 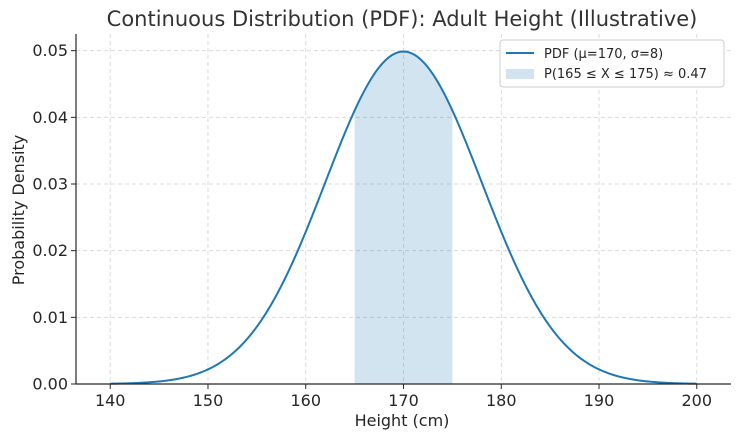 I want to click on shaded-probability-region, so click(x=403, y=218).